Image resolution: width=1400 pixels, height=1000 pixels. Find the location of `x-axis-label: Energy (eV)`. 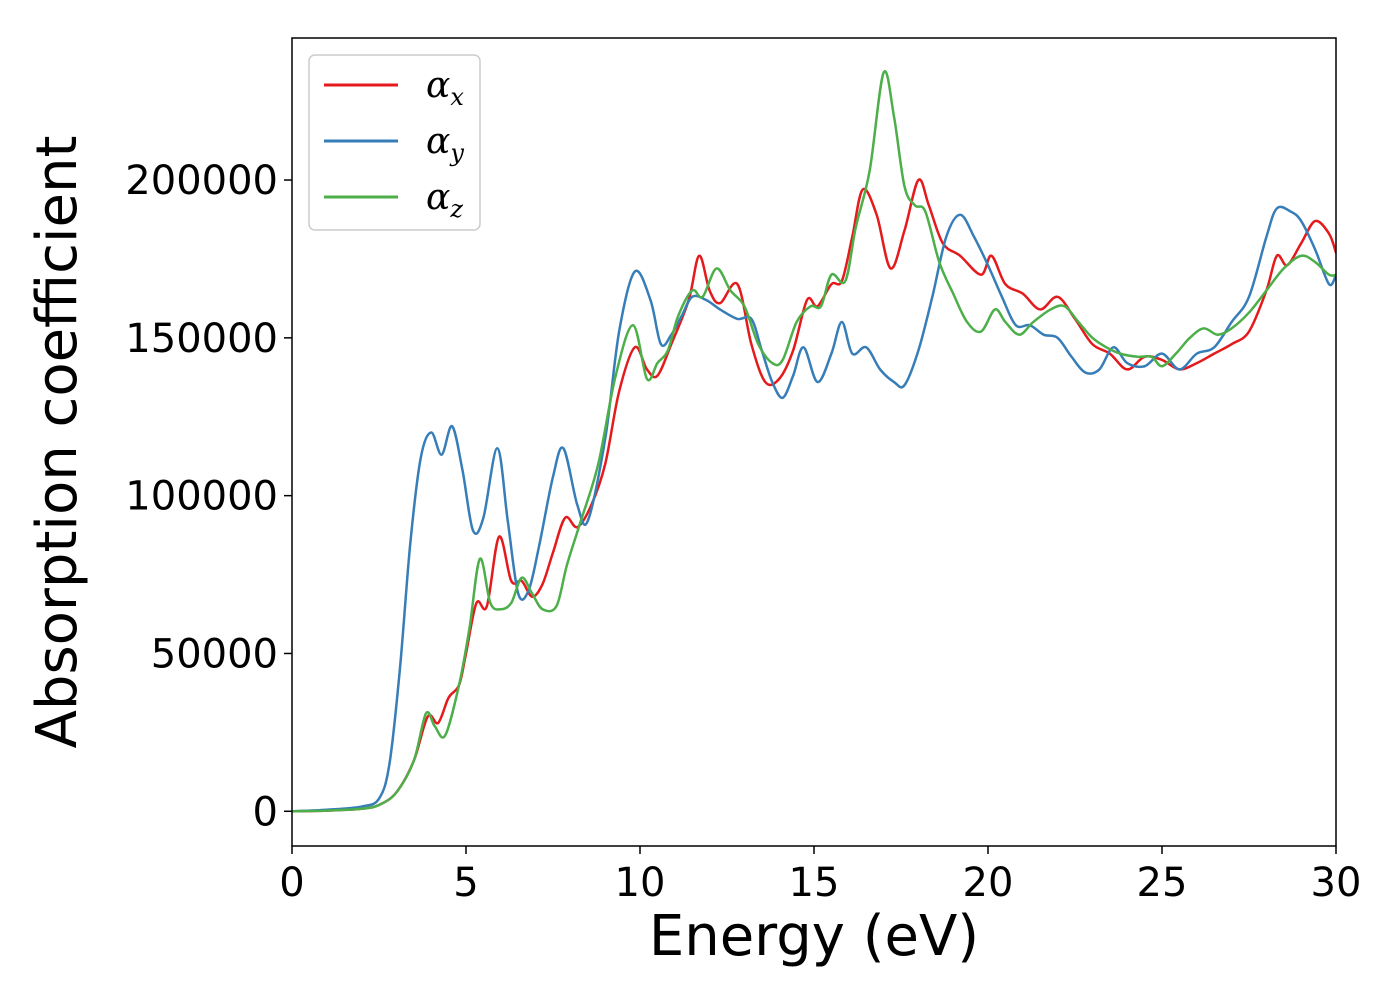

x-axis-label: Energy (eV) is located at coordinates (814, 936).